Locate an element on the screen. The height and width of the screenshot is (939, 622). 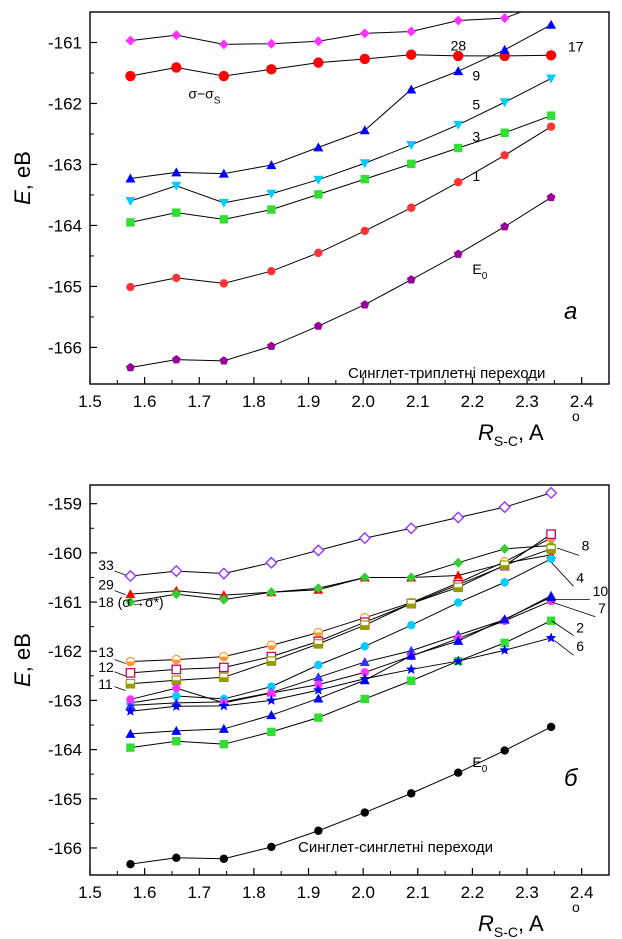
series-label: 28 is located at coordinates (459, 45).